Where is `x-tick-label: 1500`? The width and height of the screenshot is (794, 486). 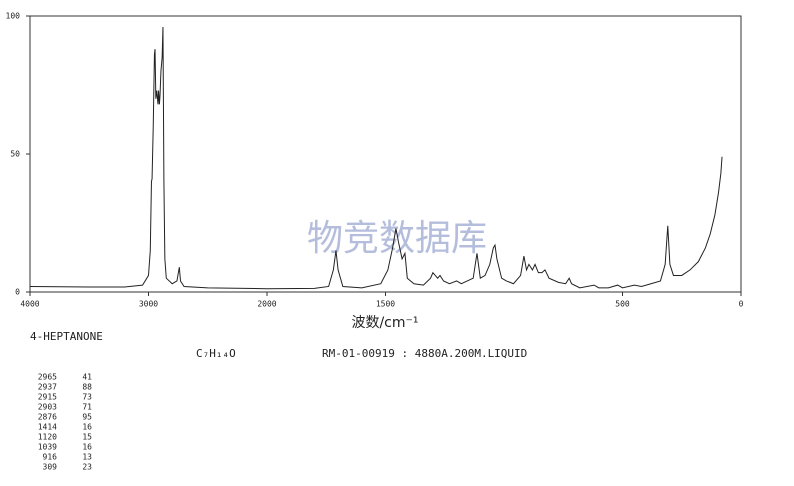
x-tick-label: 1500 is located at coordinates (385, 304).